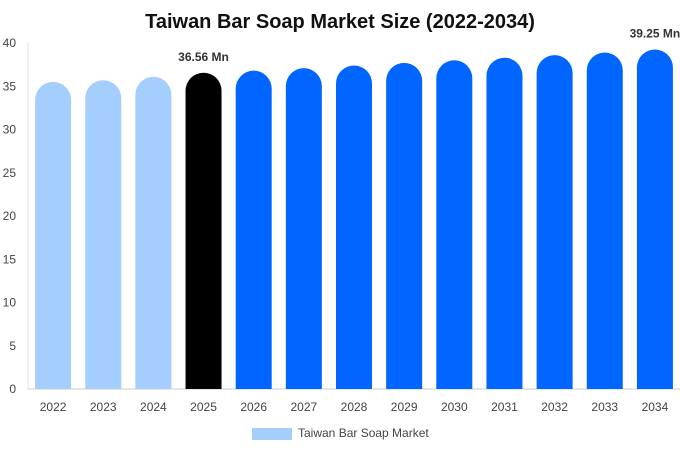 The width and height of the screenshot is (680, 450). Describe the element at coordinates (604, 220) in the screenshot. I see `bar-2033` at that location.